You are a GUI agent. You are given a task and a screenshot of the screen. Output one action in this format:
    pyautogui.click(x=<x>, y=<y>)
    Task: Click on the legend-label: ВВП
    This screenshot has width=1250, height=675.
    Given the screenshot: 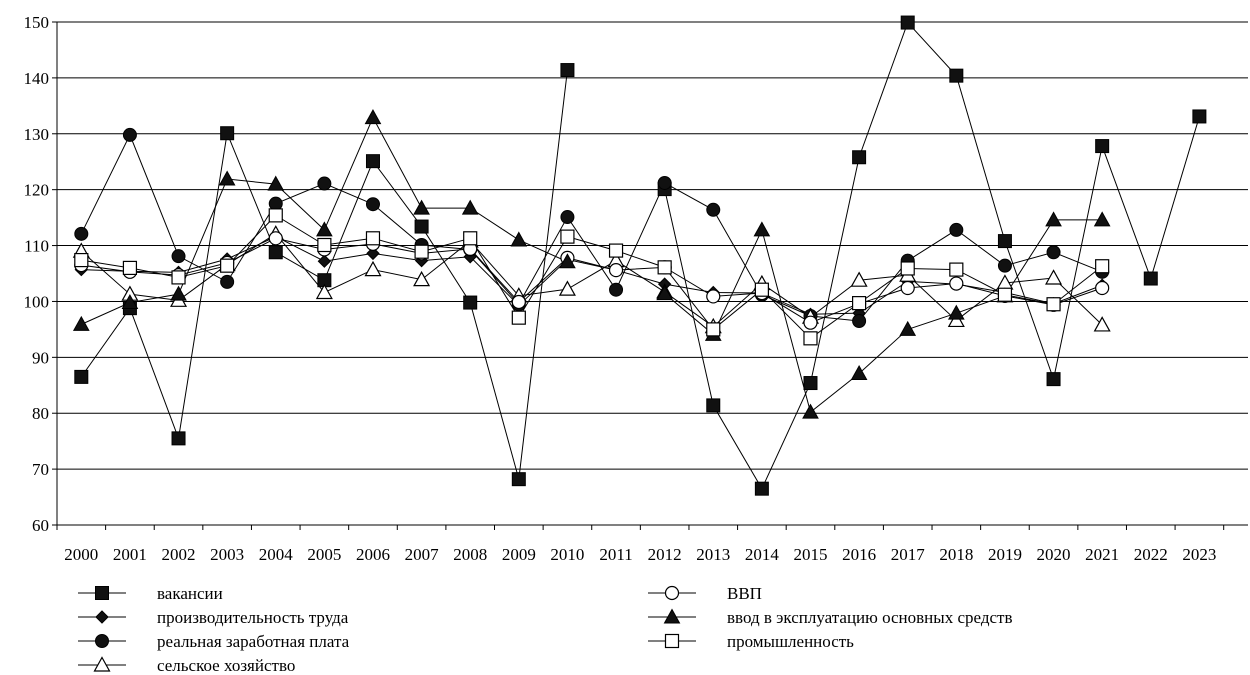 What is the action you would take?
    pyautogui.click(x=744, y=593)
    